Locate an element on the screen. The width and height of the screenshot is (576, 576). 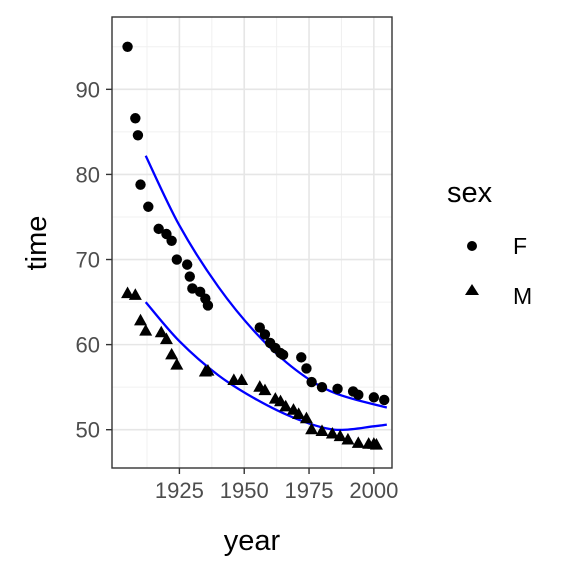
y-tick-label: 60 is located at coordinates (88, 345).